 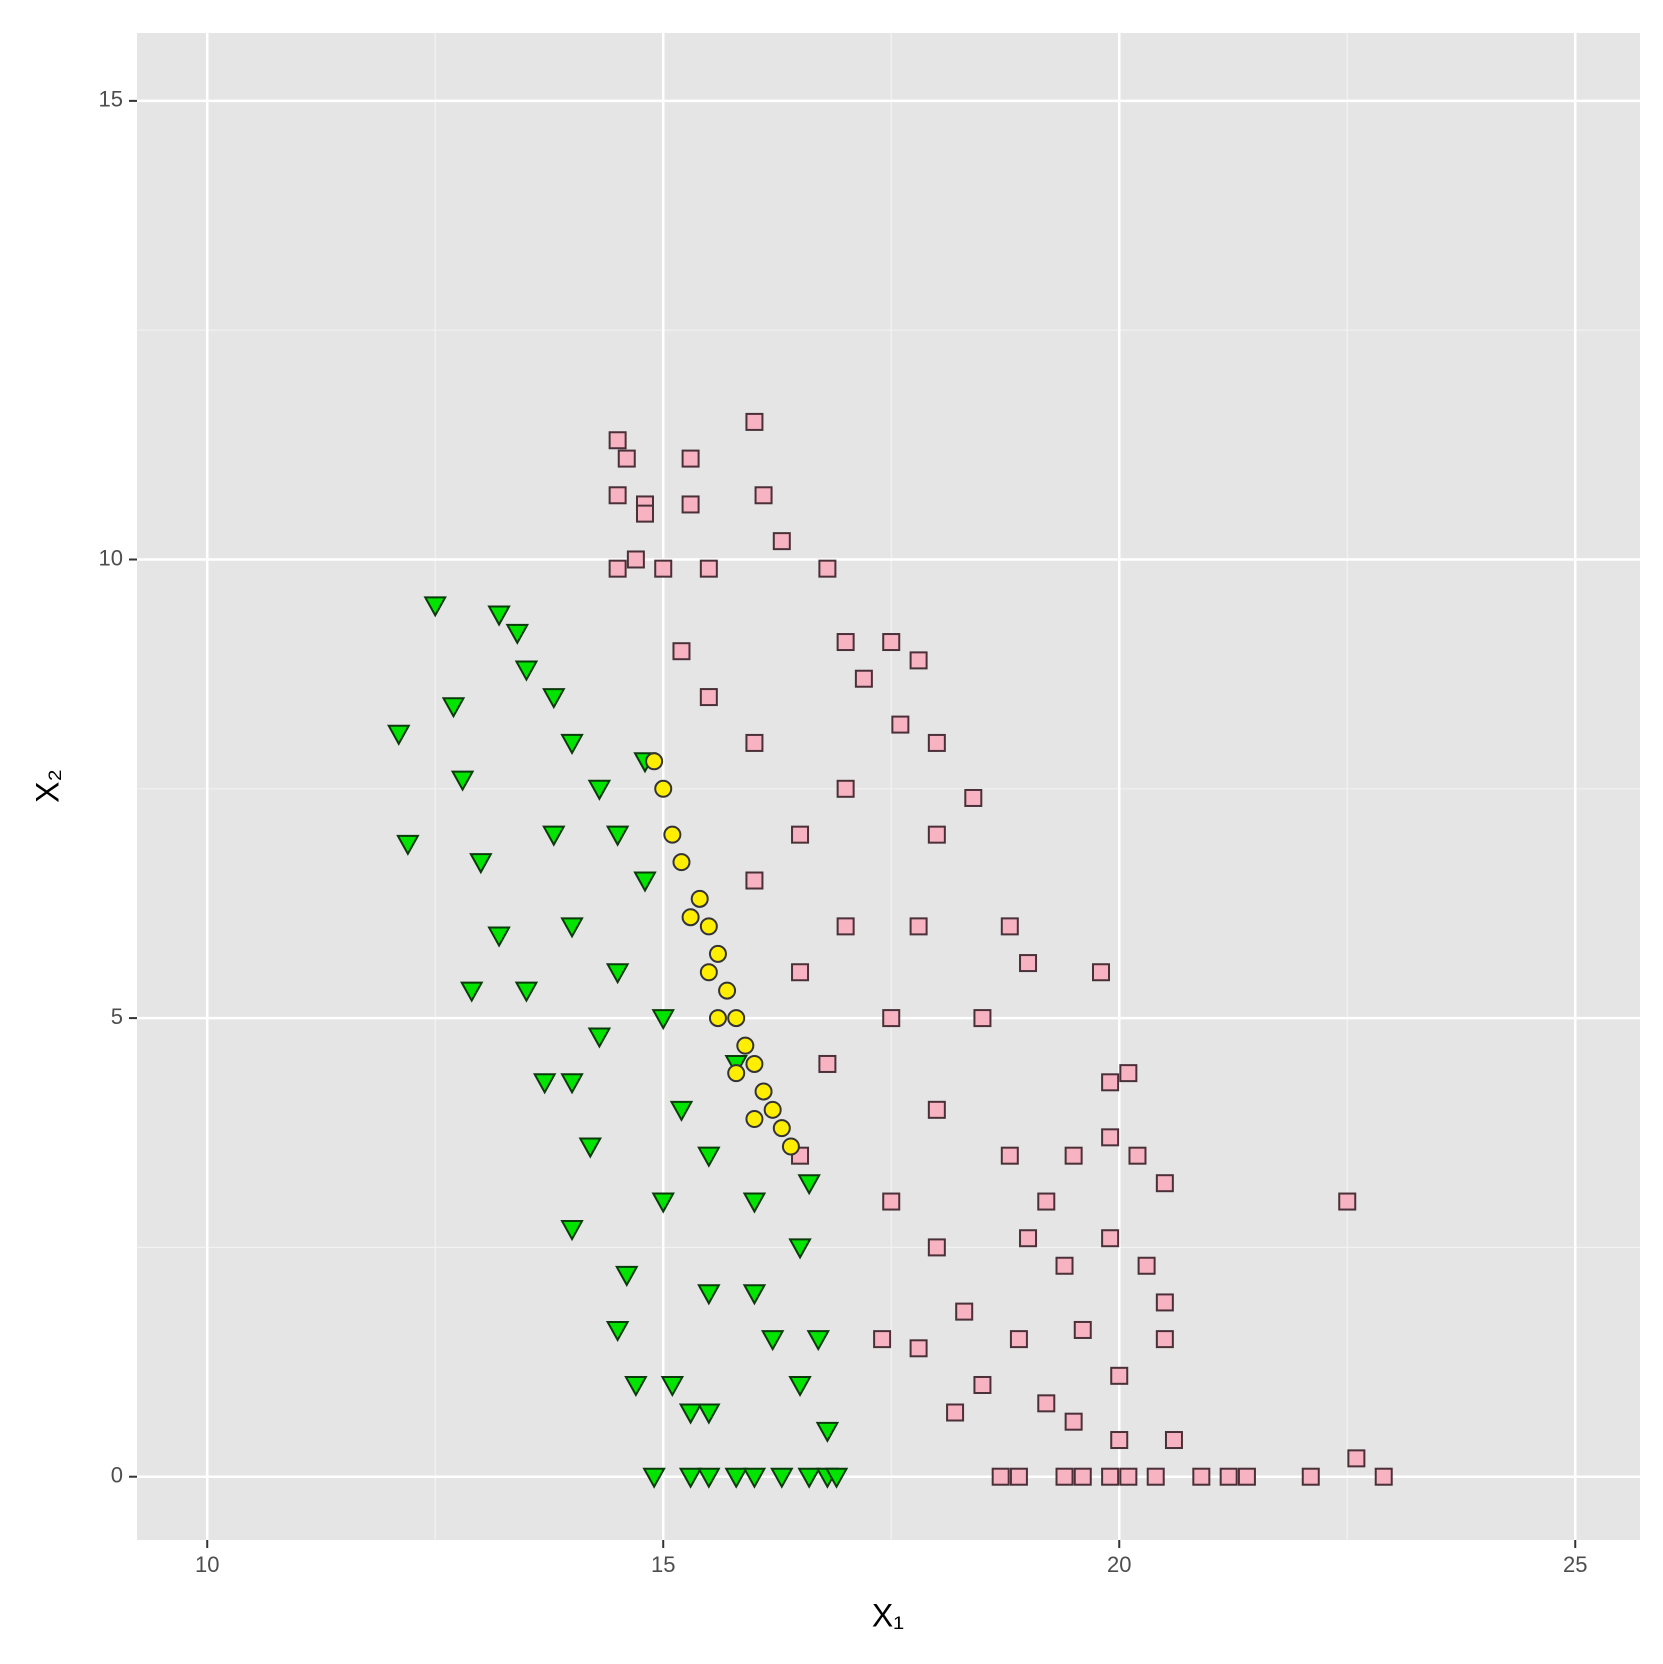 I want to click on x-tick-label: 20, so click(x=1119, y=1564).